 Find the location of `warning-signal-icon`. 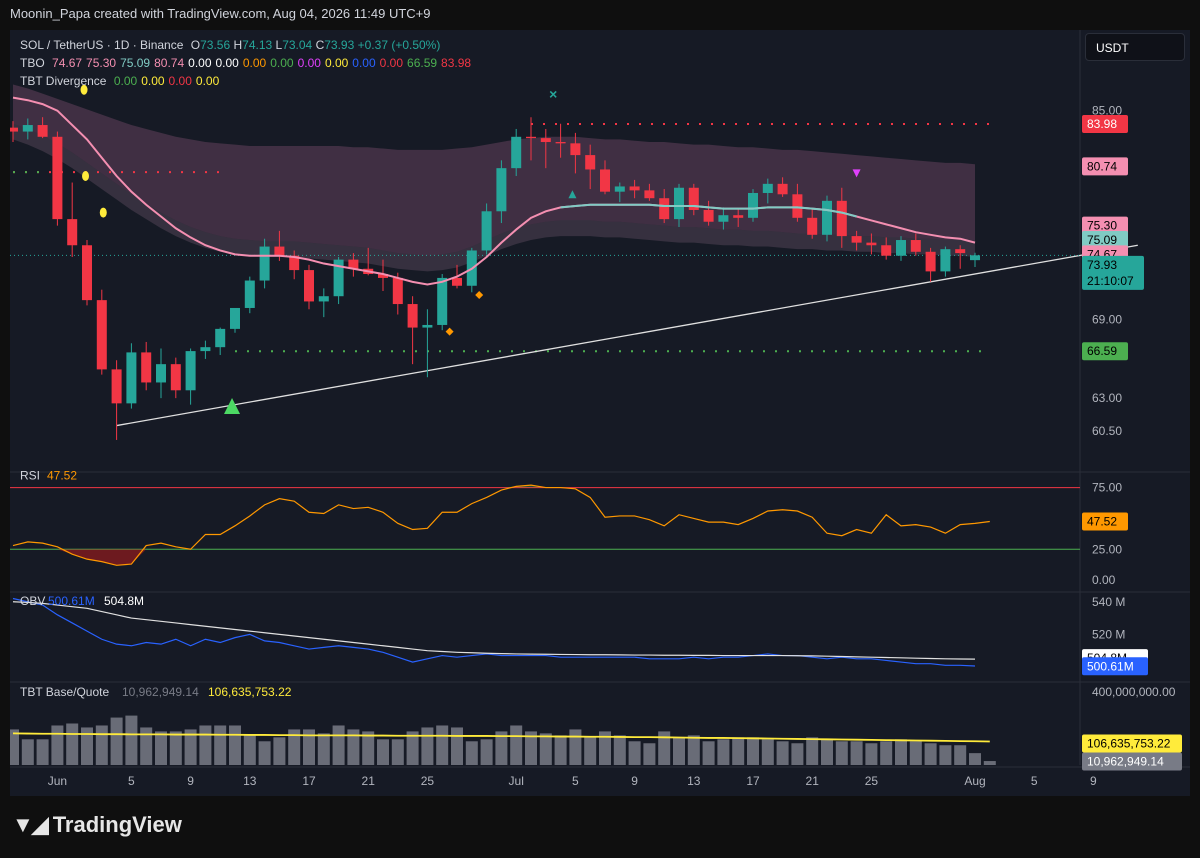

warning-signal-icon is located at coordinates (103, 212).